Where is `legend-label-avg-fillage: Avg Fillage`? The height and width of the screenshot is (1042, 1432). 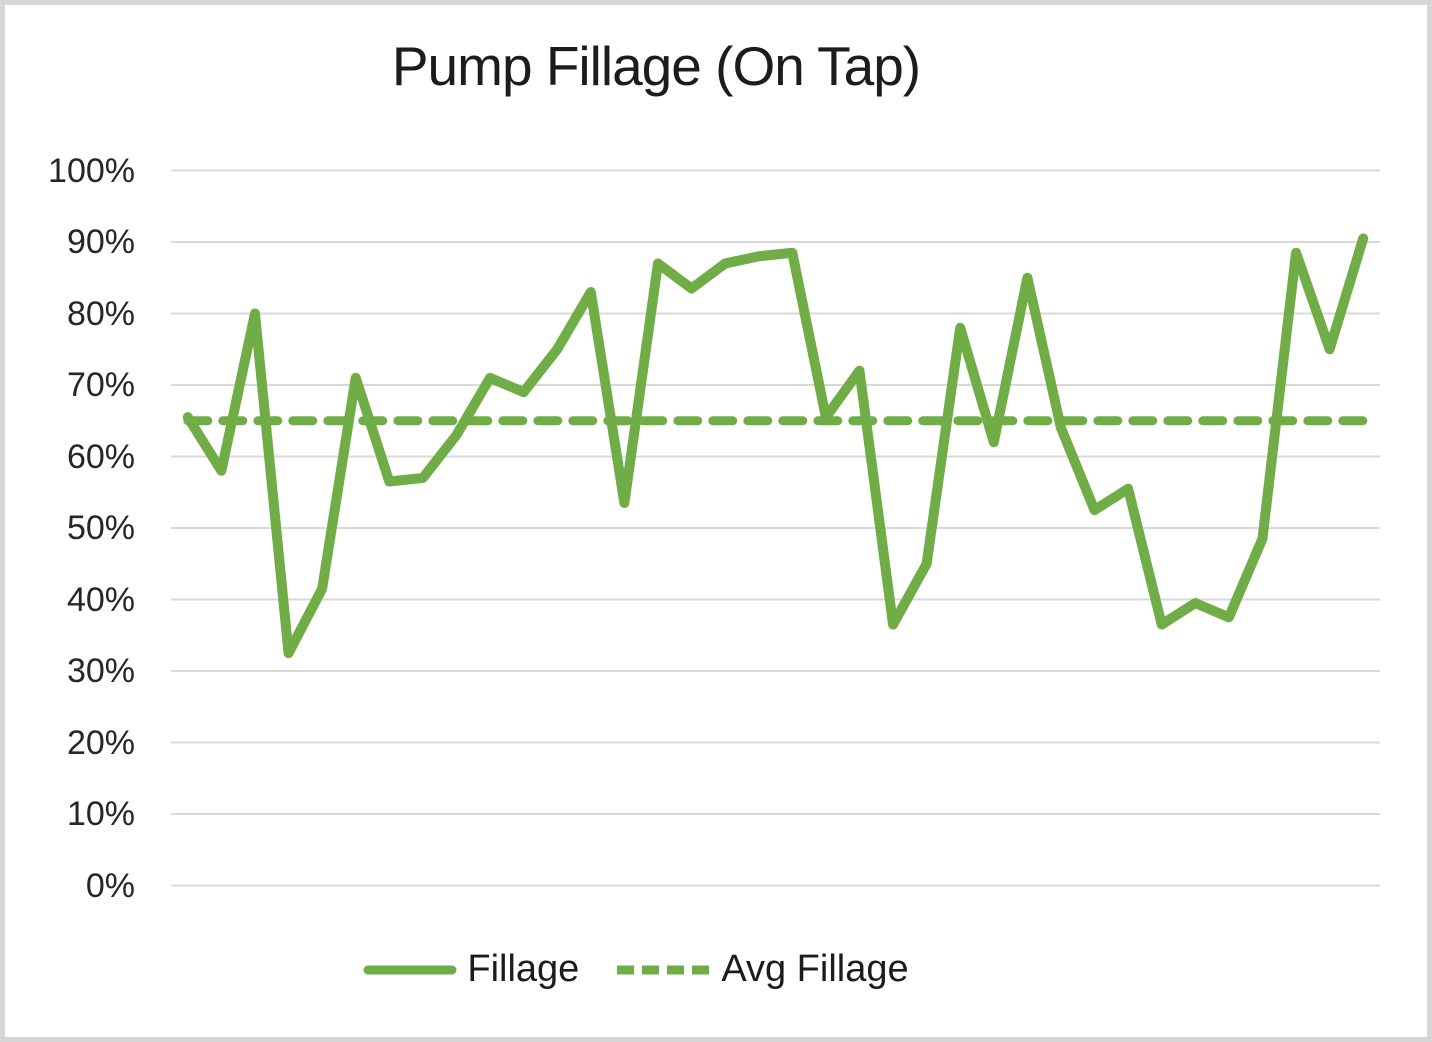 legend-label-avg-fillage: Avg Fillage is located at coordinates (815, 969).